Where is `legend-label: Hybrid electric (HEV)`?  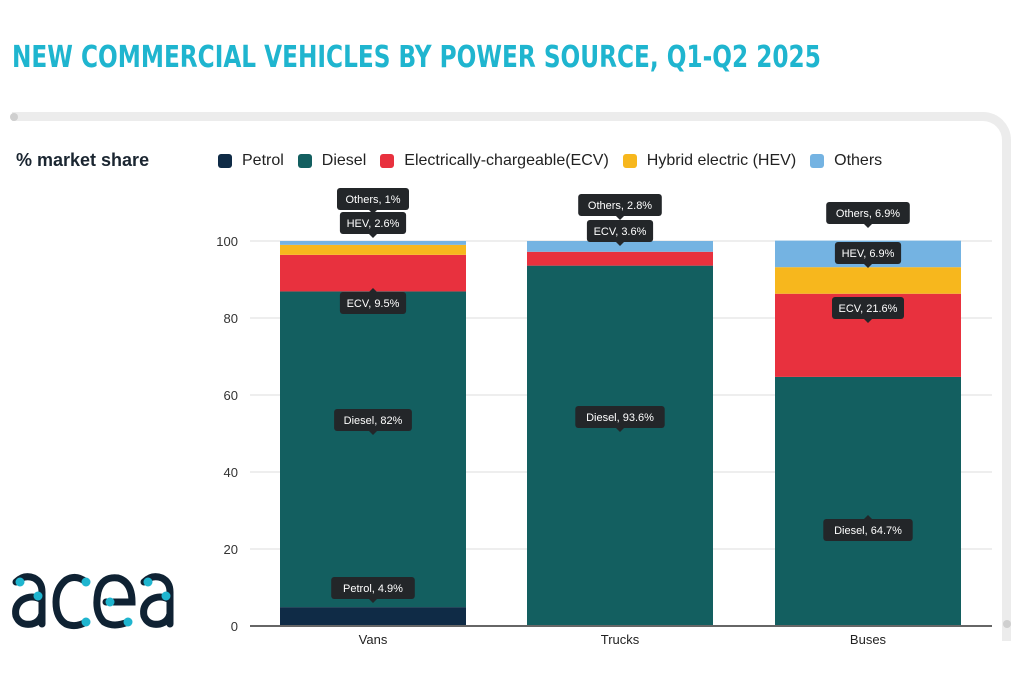 legend-label: Hybrid electric (HEV) is located at coordinates (721, 160).